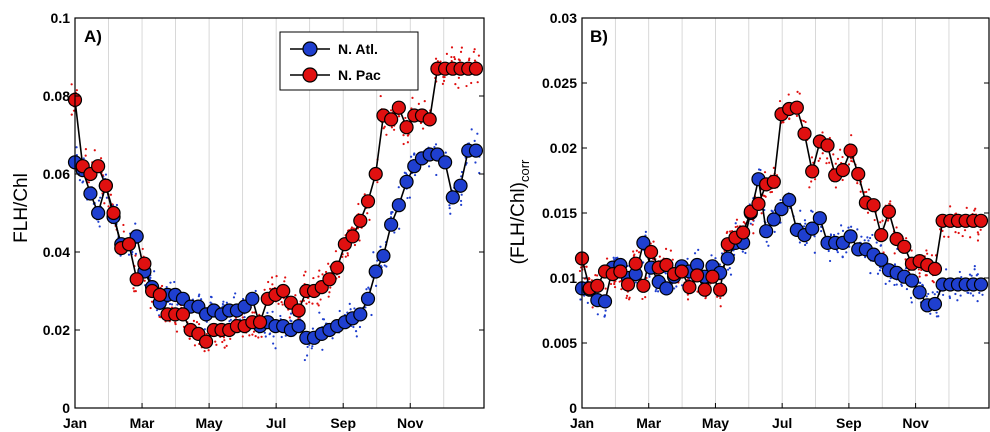 This screenshot has width=990, height=432. What do you see at coordinates (142, 423) in the screenshot?
I see `panel-a-xtick-label: Mar` at bounding box center [142, 423].